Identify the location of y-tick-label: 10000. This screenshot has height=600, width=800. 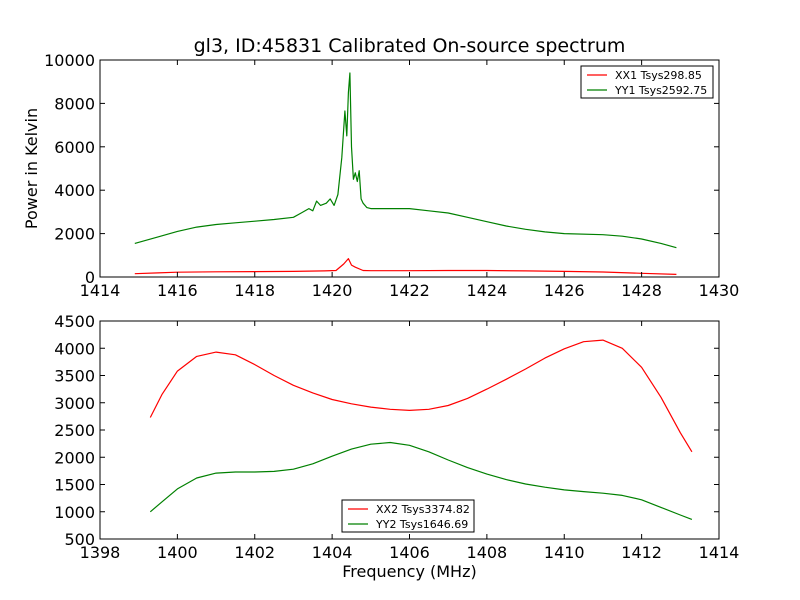
(69, 60).